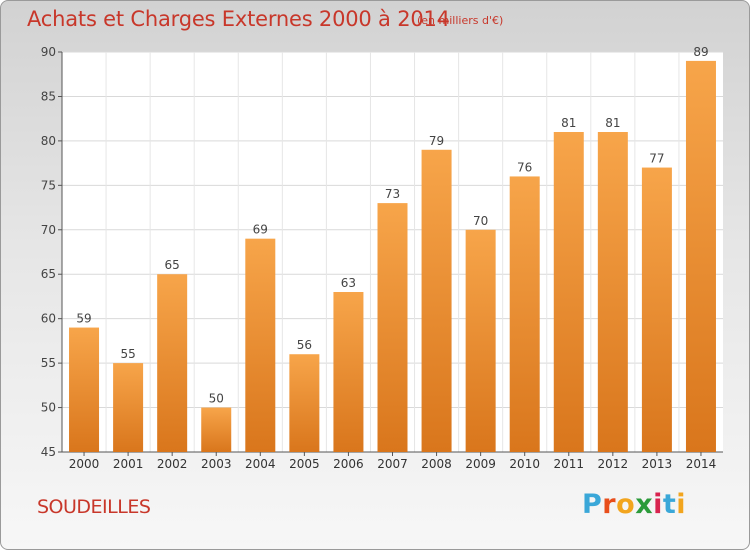 Image resolution: width=750 pixels, height=550 pixels. Describe the element at coordinates (216, 399) in the screenshot. I see `data-label: 50` at that location.